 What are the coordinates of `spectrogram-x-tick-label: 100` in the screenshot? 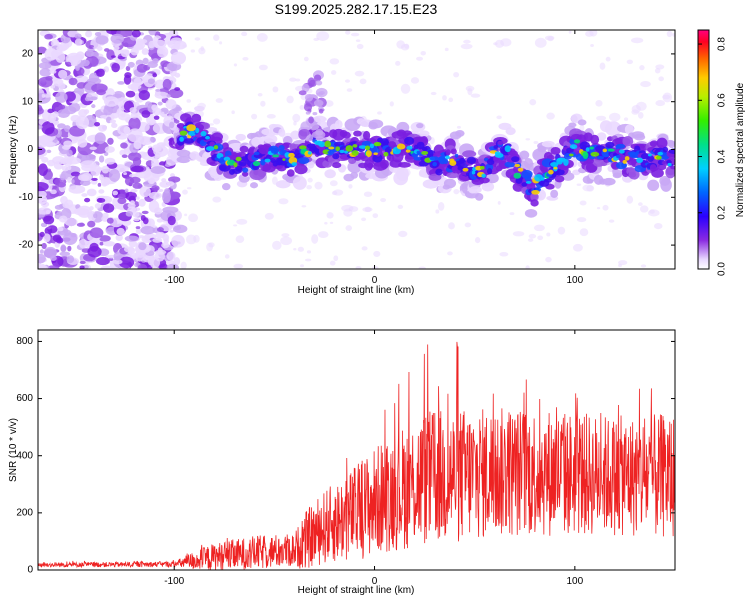 It's located at (574, 280).